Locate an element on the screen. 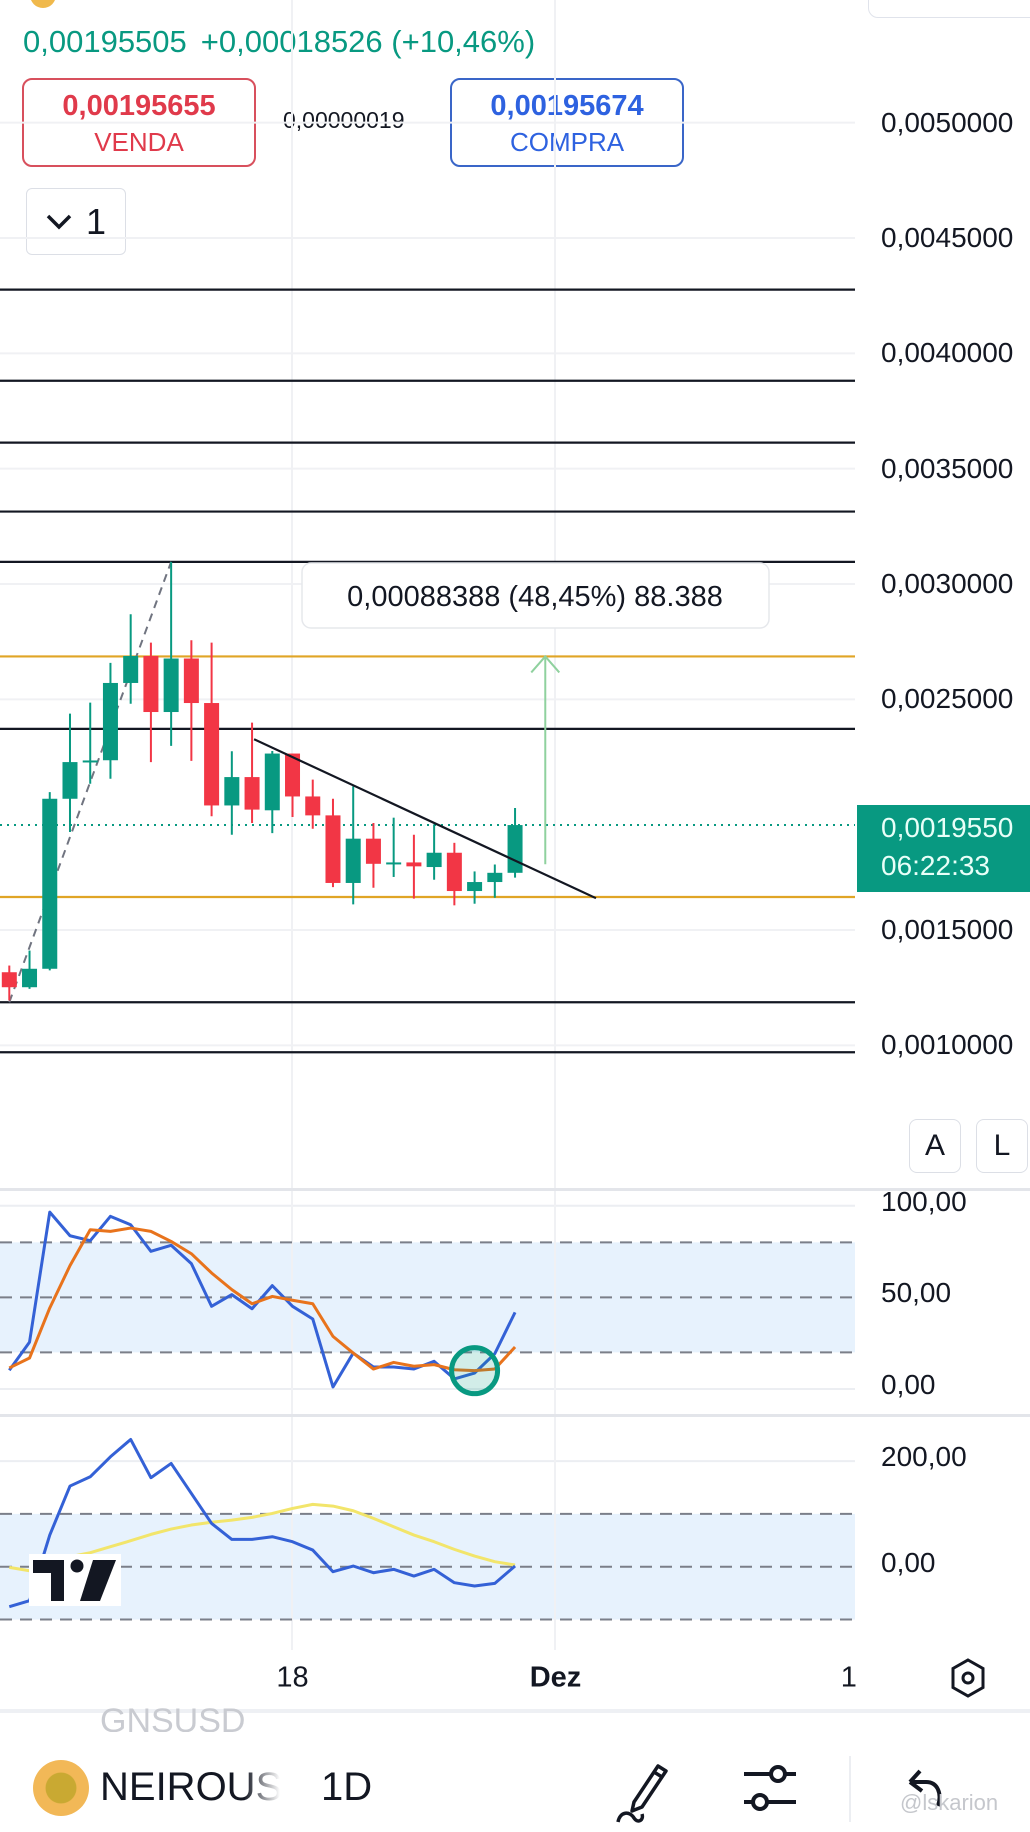 The width and height of the screenshot is (1030, 1832). sell-label: VENDA is located at coordinates (139, 142).